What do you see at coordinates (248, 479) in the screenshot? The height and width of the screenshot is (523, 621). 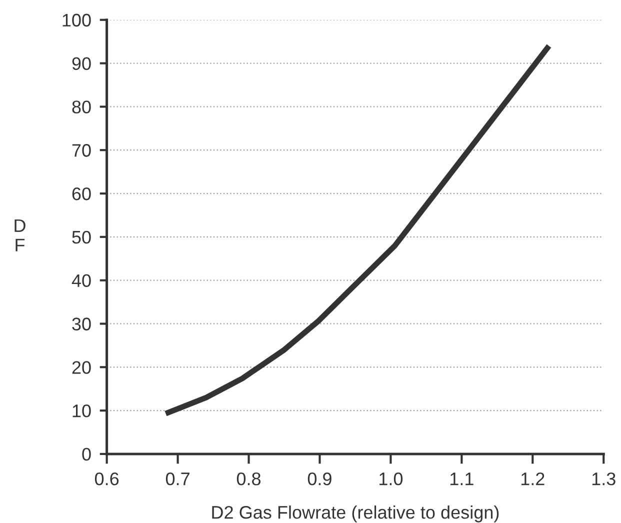 I see `x-tick-label: 0.8` at bounding box center [248, 479].